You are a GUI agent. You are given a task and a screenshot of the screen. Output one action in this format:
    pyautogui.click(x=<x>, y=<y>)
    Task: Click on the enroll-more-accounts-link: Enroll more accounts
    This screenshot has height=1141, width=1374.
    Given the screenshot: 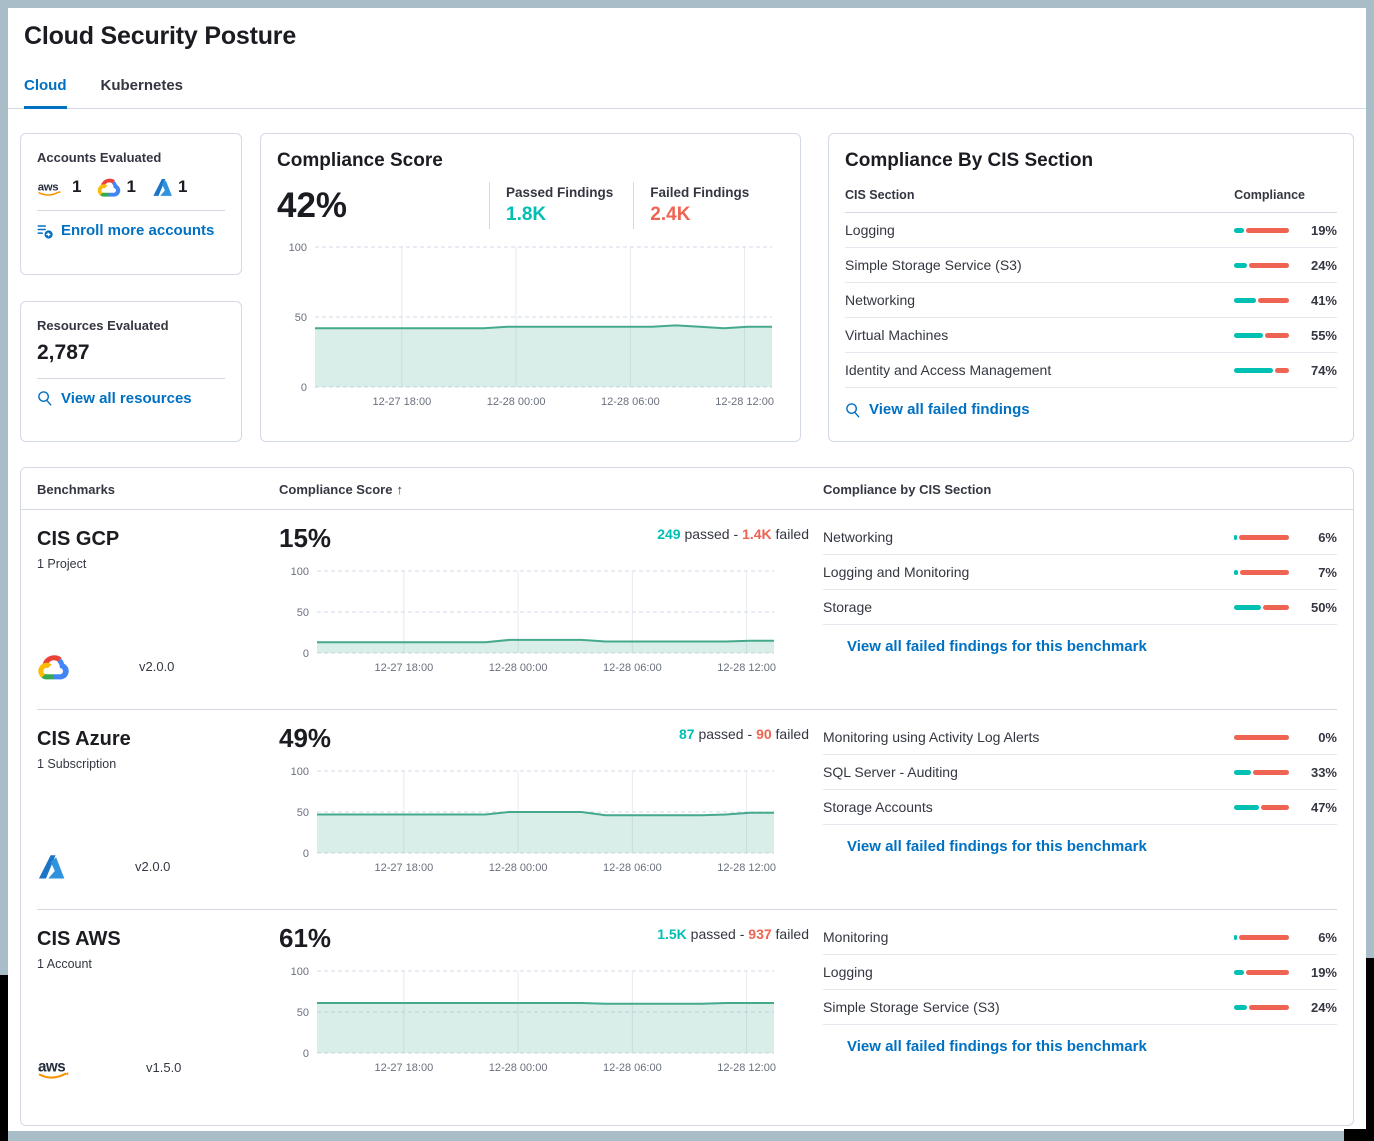 What is the action you would take?
    pyautogui.click(x=131, y=230)
    